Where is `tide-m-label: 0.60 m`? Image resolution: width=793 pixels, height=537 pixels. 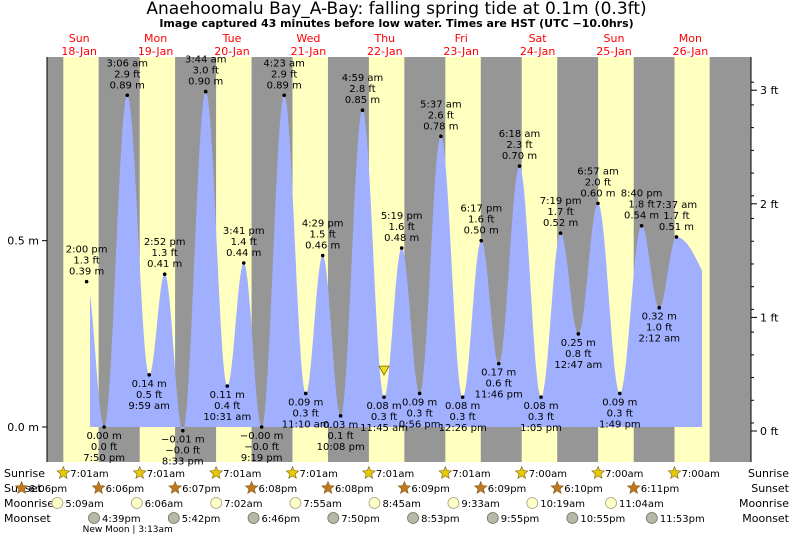
tide-m-label: 0.60 m is located at coordinates (597, 193).